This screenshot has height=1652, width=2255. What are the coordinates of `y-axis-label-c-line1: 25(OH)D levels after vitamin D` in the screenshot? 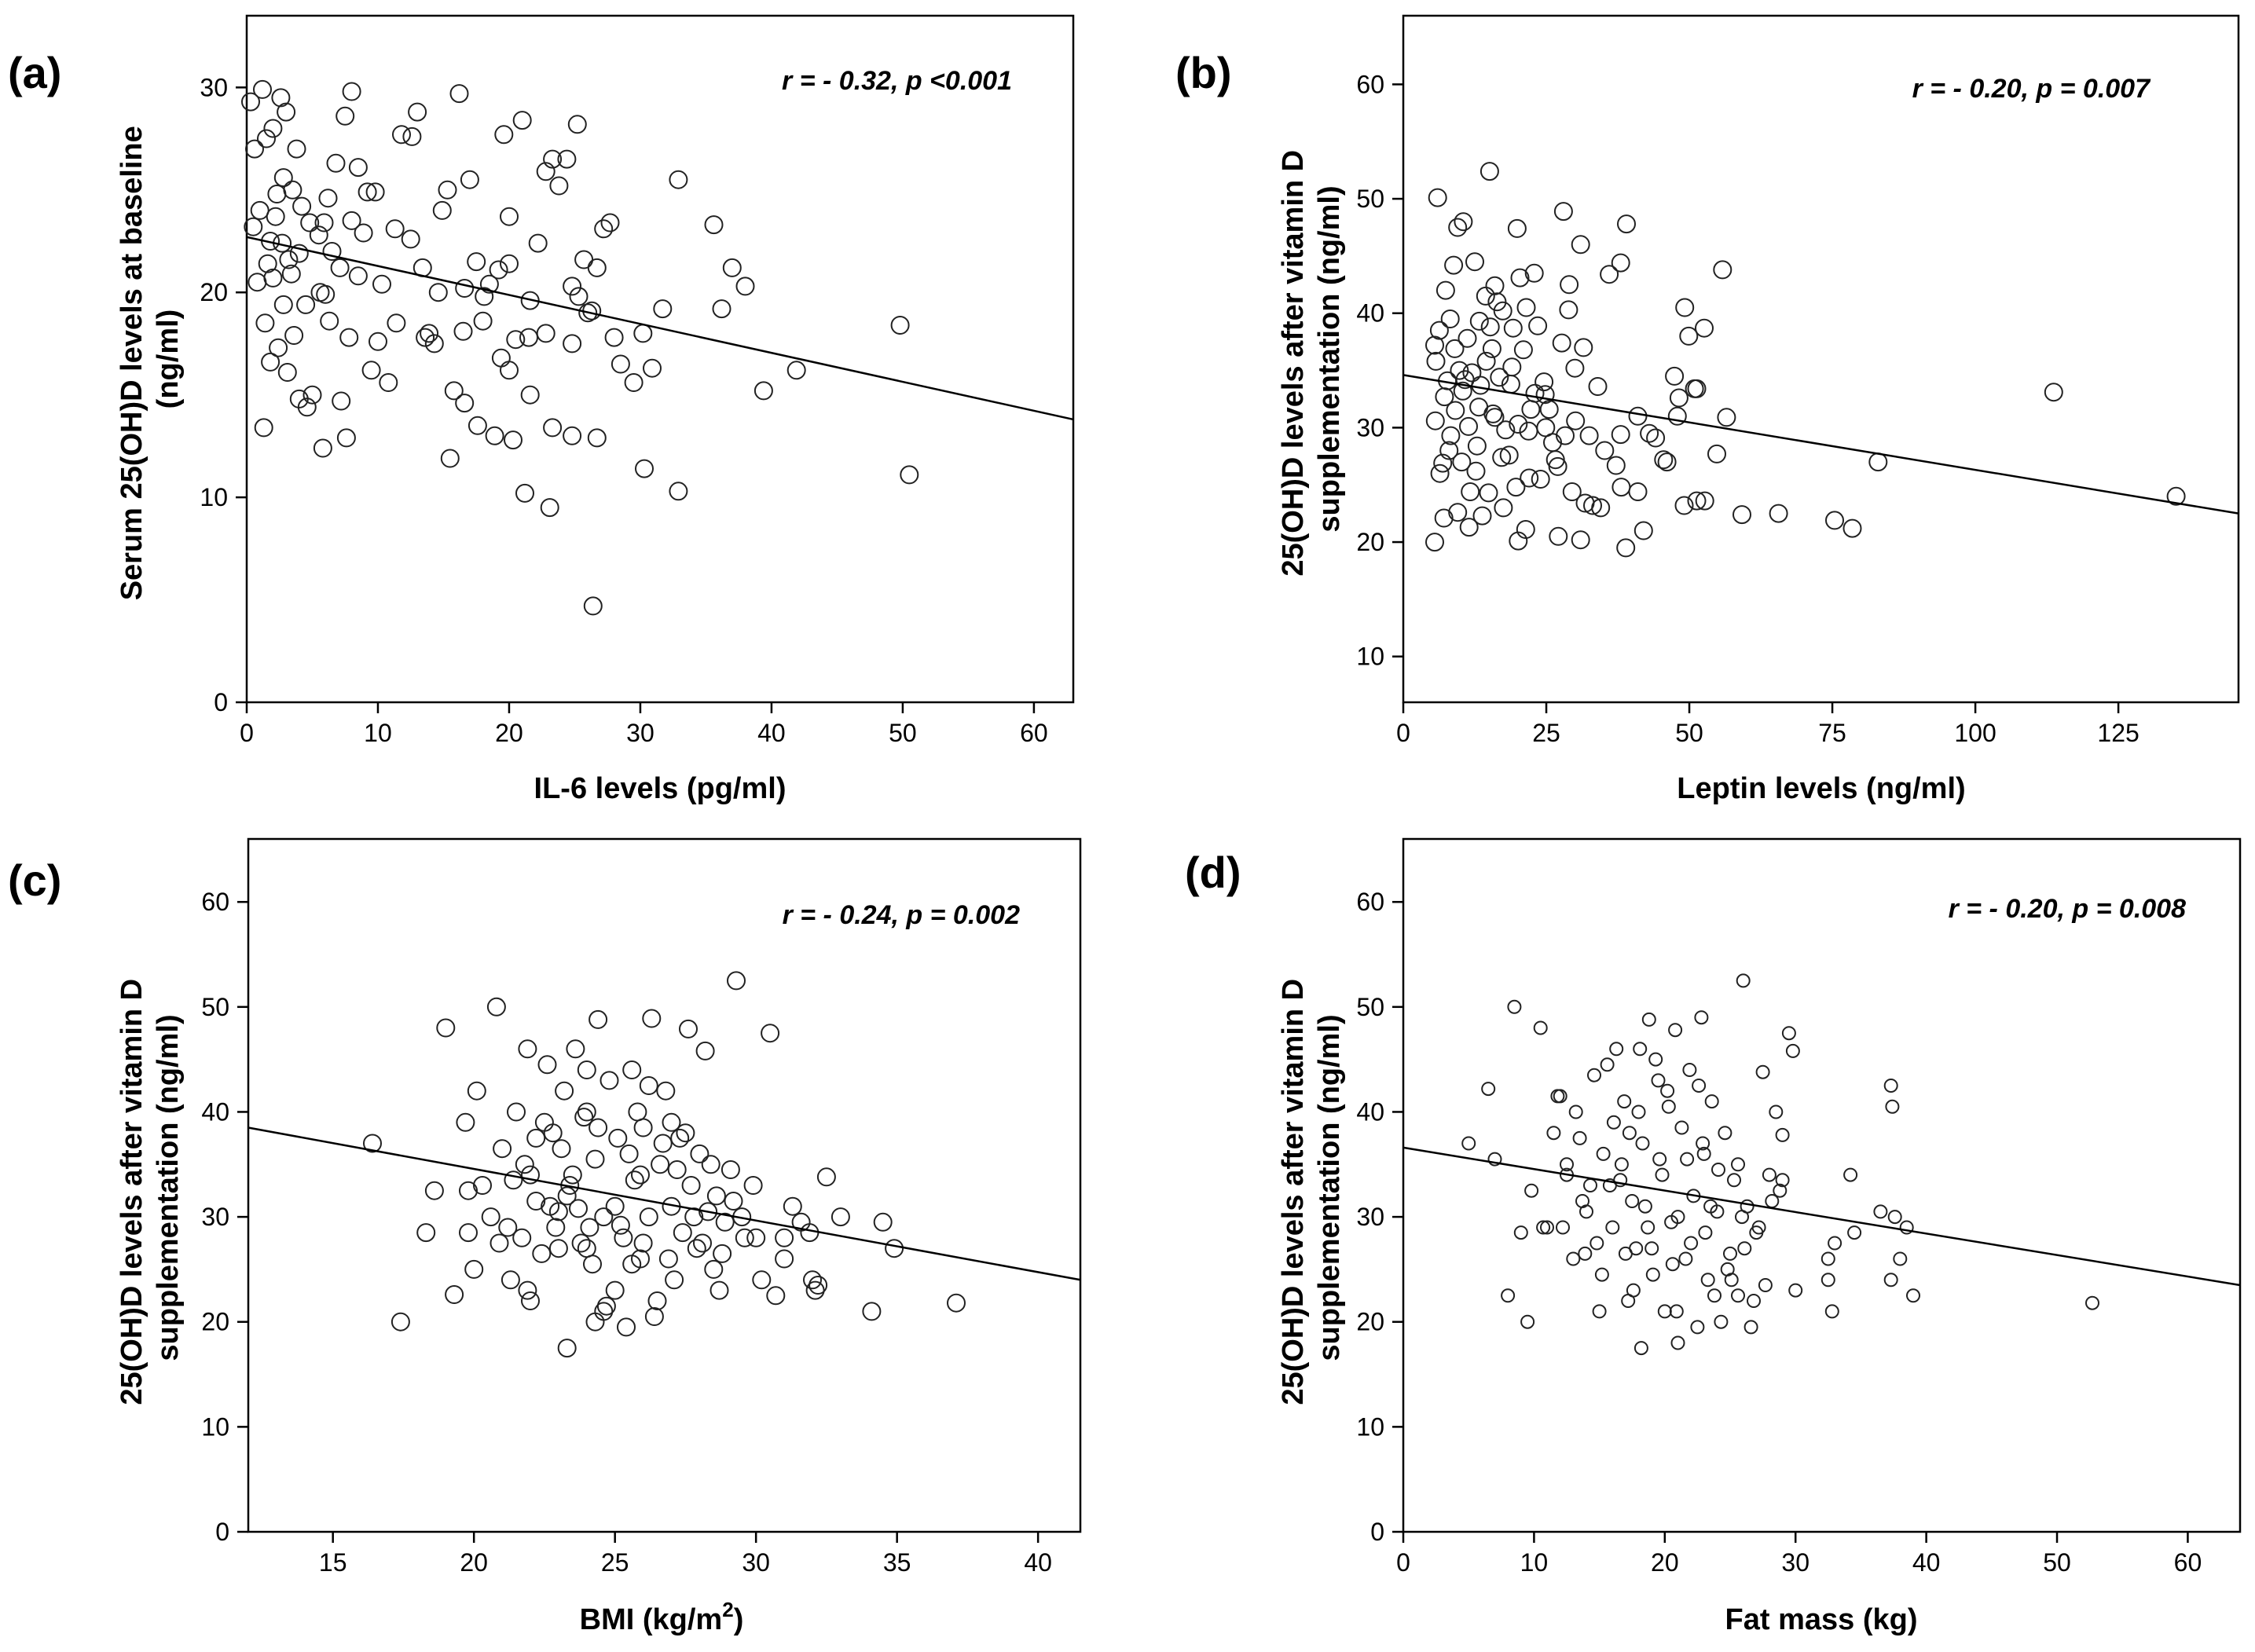 It's located at (132, 1192).